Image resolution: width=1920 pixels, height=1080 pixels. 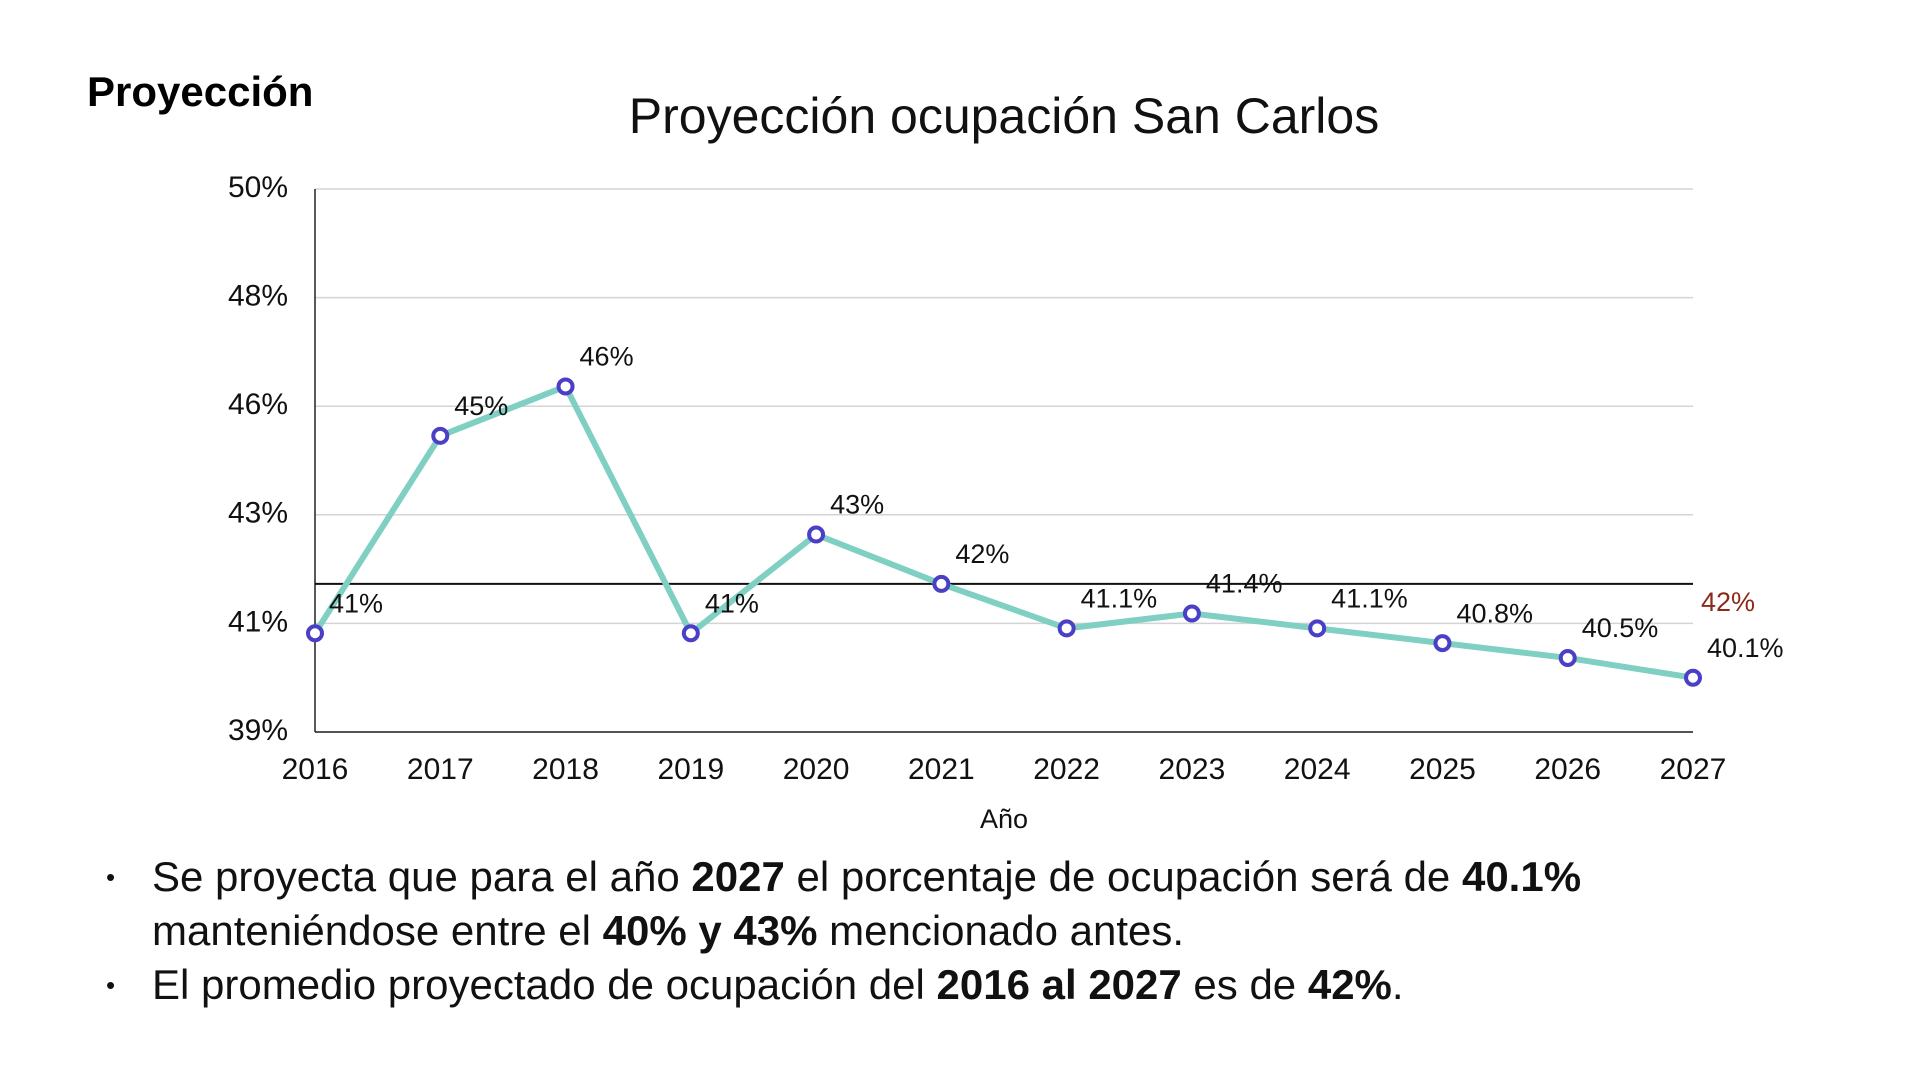 What do you see at coordinates (258, 404) in the screenshot?
I see `y-tick-label: 46%` at bounding box center [258, 404].